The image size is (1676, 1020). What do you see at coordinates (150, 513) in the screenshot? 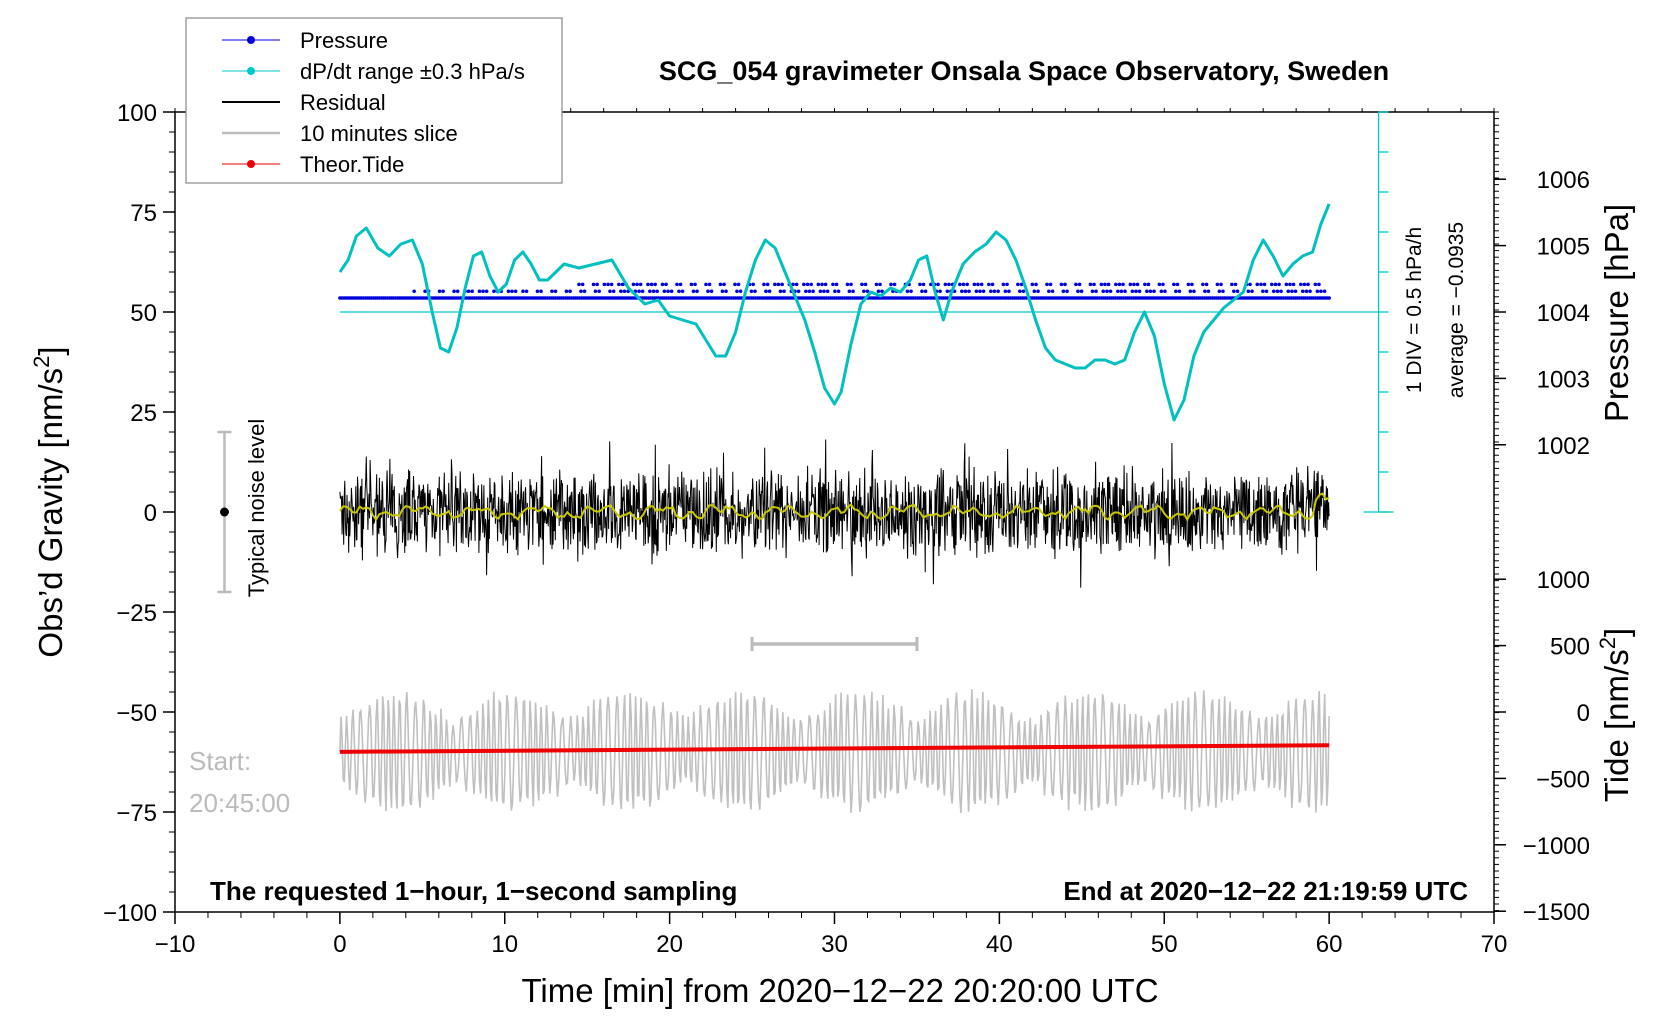
I see `y-tick-label: 0` at bounding box center [150, 513].